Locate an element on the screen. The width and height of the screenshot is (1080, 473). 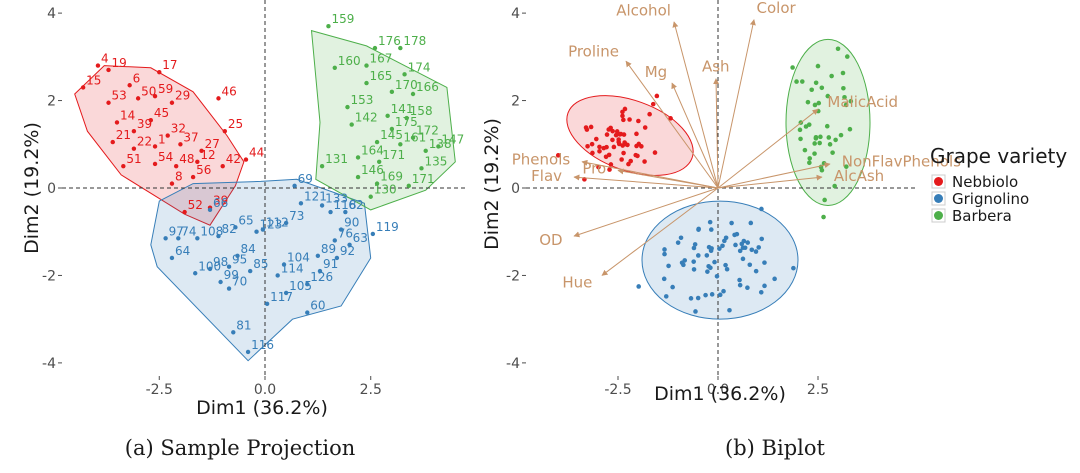
panel-b-ytick-label: 4 is located at coordinates (515, 14).